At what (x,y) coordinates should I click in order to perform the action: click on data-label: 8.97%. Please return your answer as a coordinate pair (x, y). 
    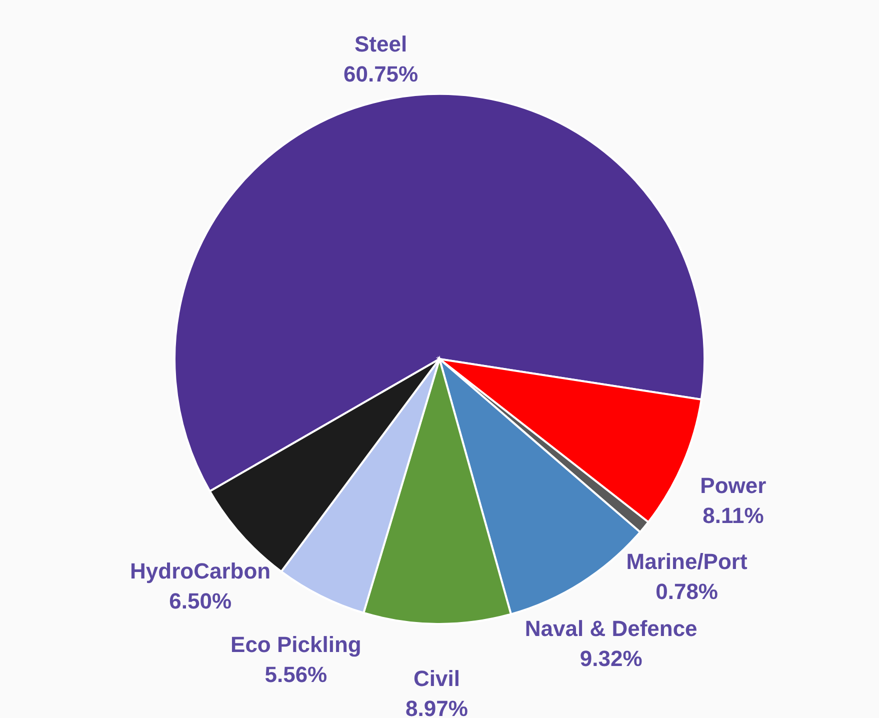
    Looking at the image, I should click on (437, 707).